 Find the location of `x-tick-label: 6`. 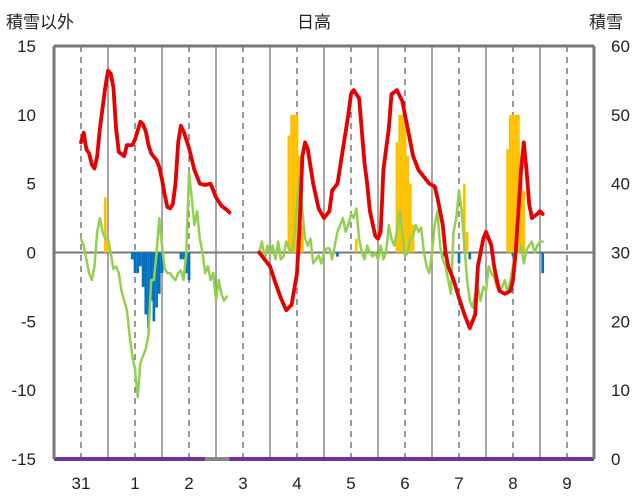

x-tick-label: 6 is located at coordinates (404, 483).